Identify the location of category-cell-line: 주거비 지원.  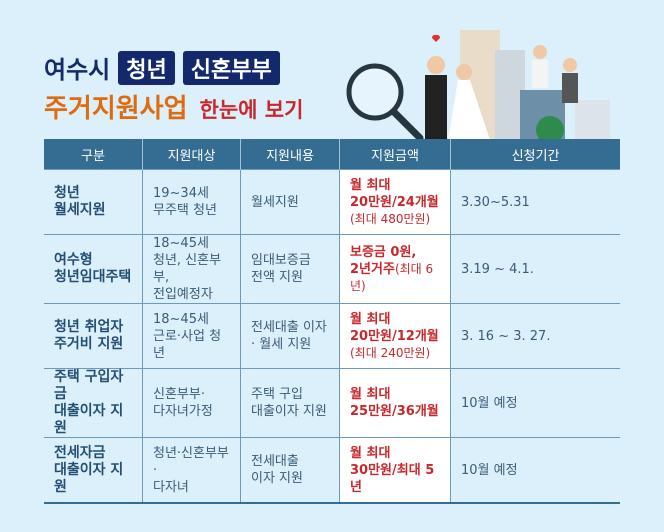
(89, 344).